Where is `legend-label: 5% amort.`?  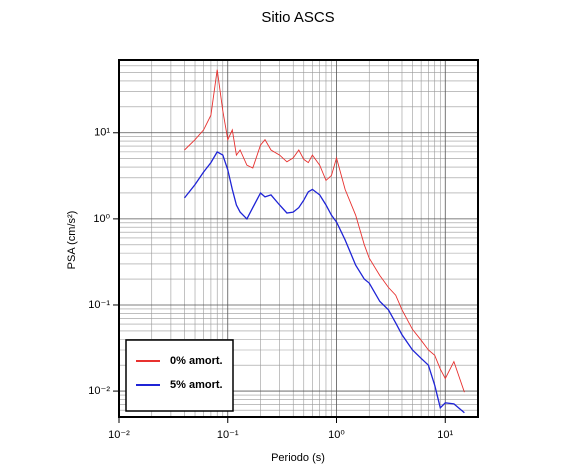 legend-label: 5% amort. is located at coordinates (196, 385).